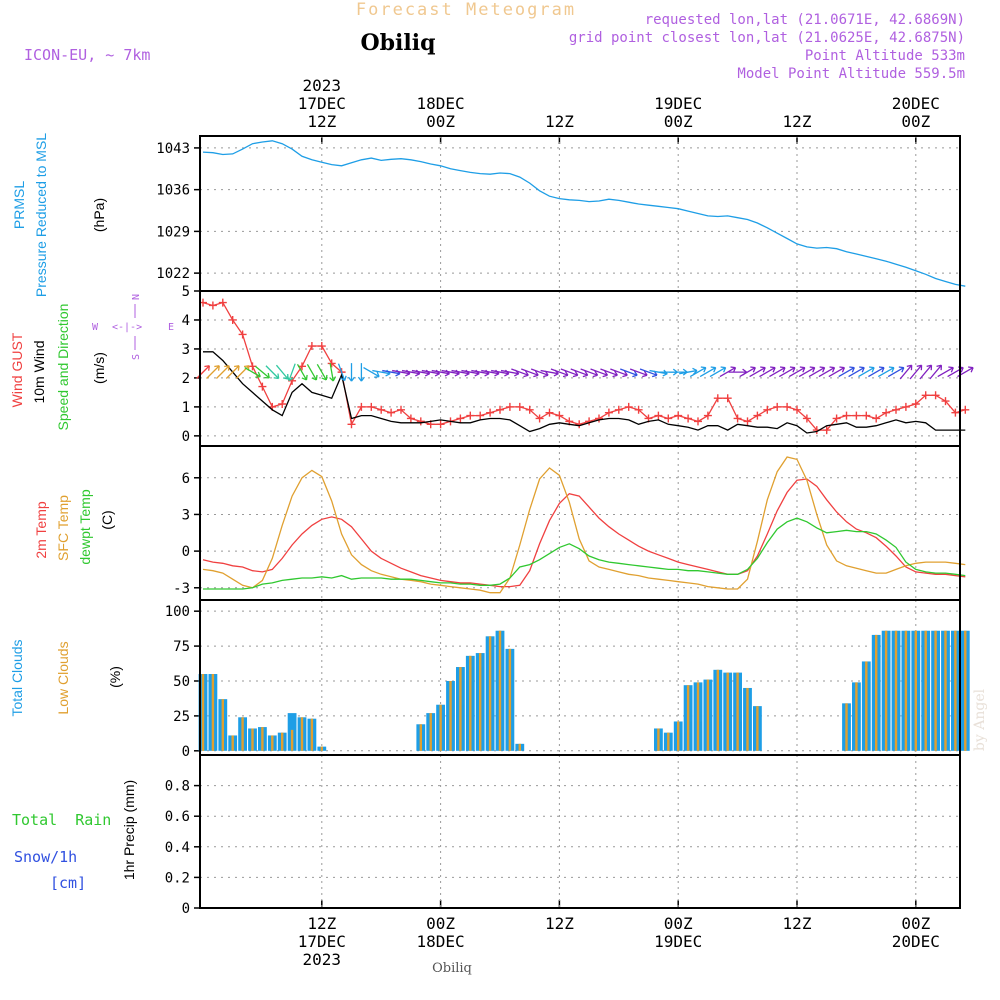 The image size is (1000, 1000). What do you see at coordinates (397, 43) in the screenshot?
I see `location-title: Obiliq` at bounding box center [397, 43].